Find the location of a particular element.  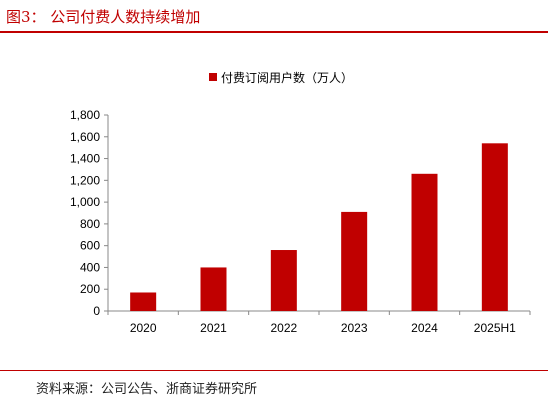

x-tick-label: 2023 is located at coordinates (354, 328).